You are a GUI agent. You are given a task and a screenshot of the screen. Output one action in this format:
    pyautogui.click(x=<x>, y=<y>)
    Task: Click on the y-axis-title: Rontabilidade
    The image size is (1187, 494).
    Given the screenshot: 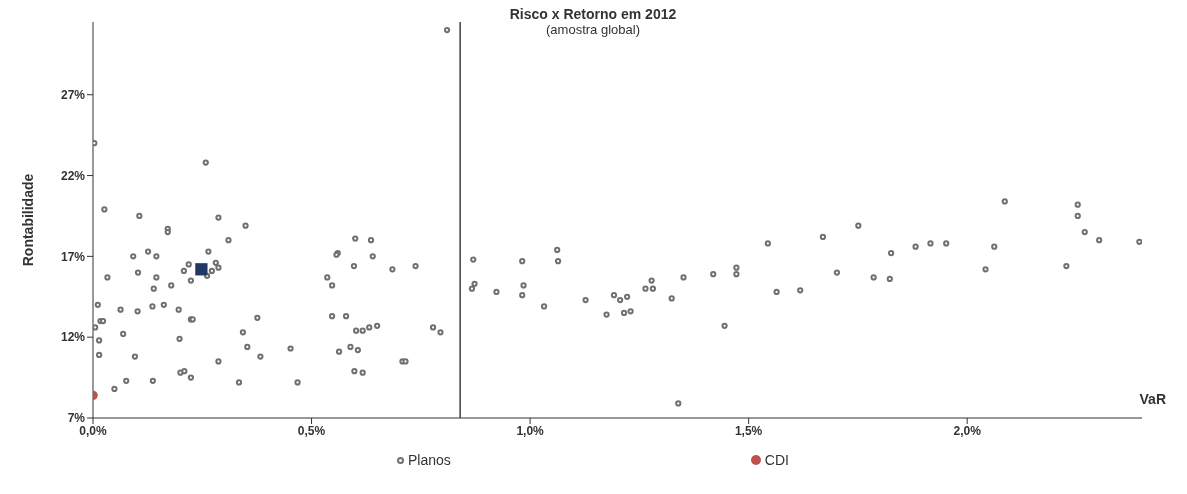 What is the action you would take?
    pyautogui.click(x=27, y=220)
    